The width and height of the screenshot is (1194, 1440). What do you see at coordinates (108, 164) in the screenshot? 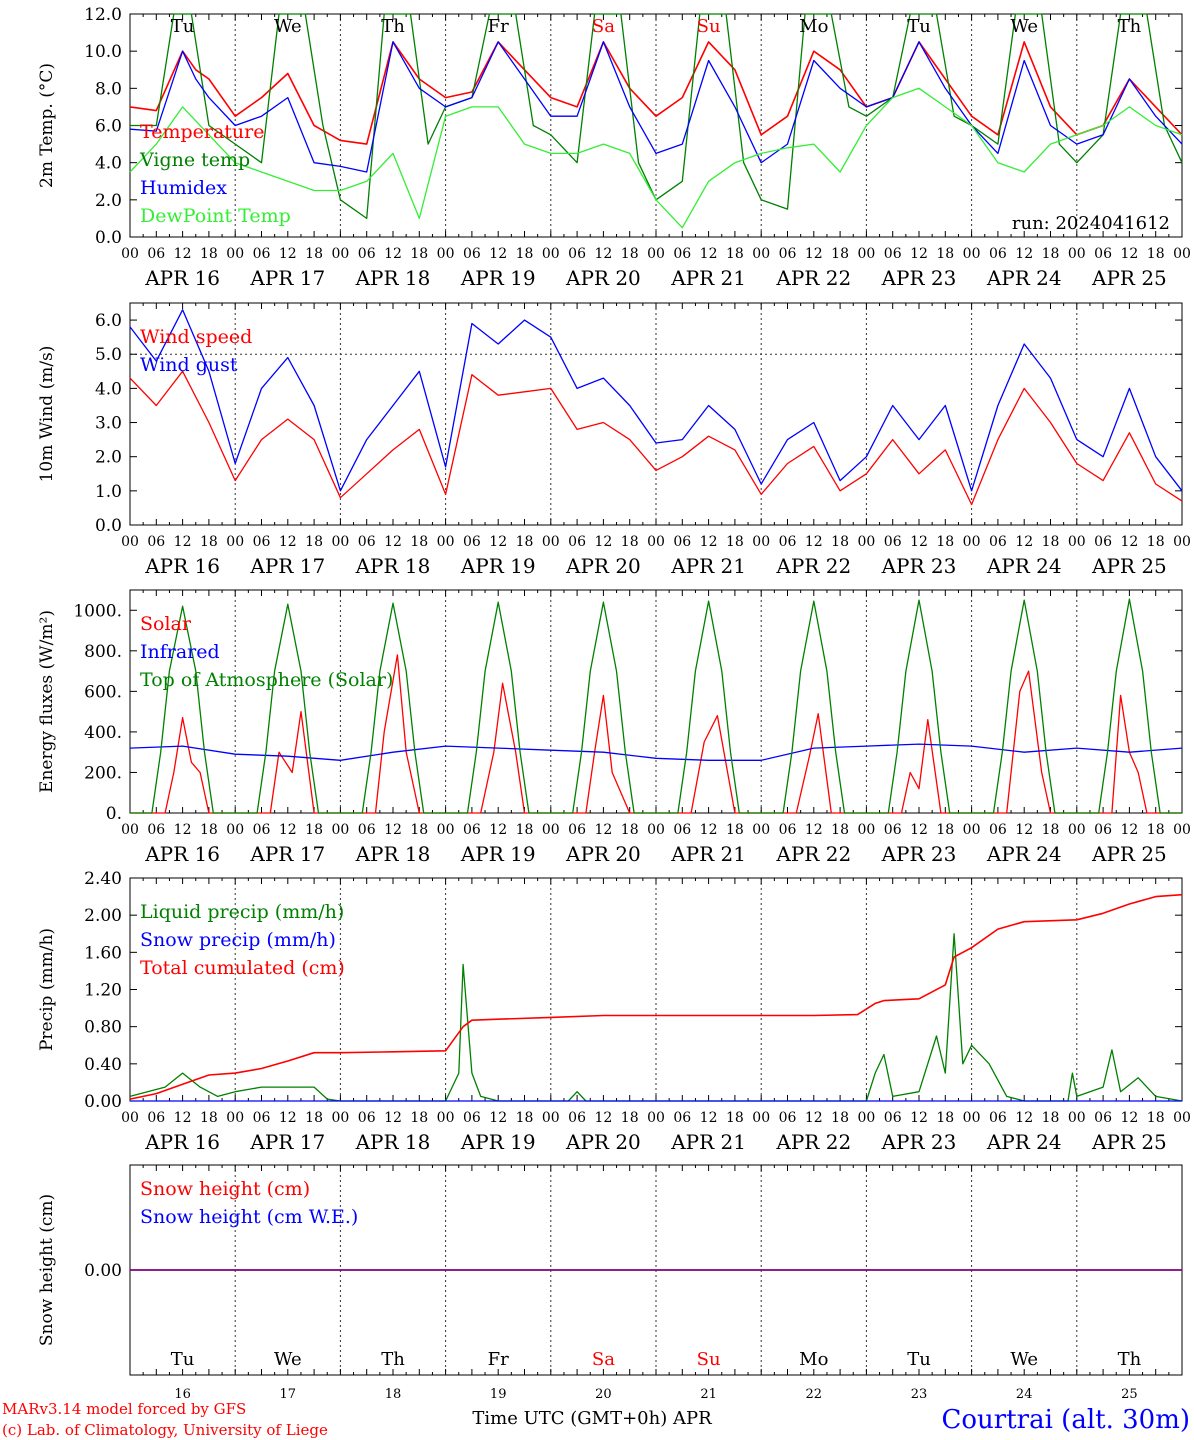
I see `y-tick-label: 4.0` at bounding box center [108, 164].